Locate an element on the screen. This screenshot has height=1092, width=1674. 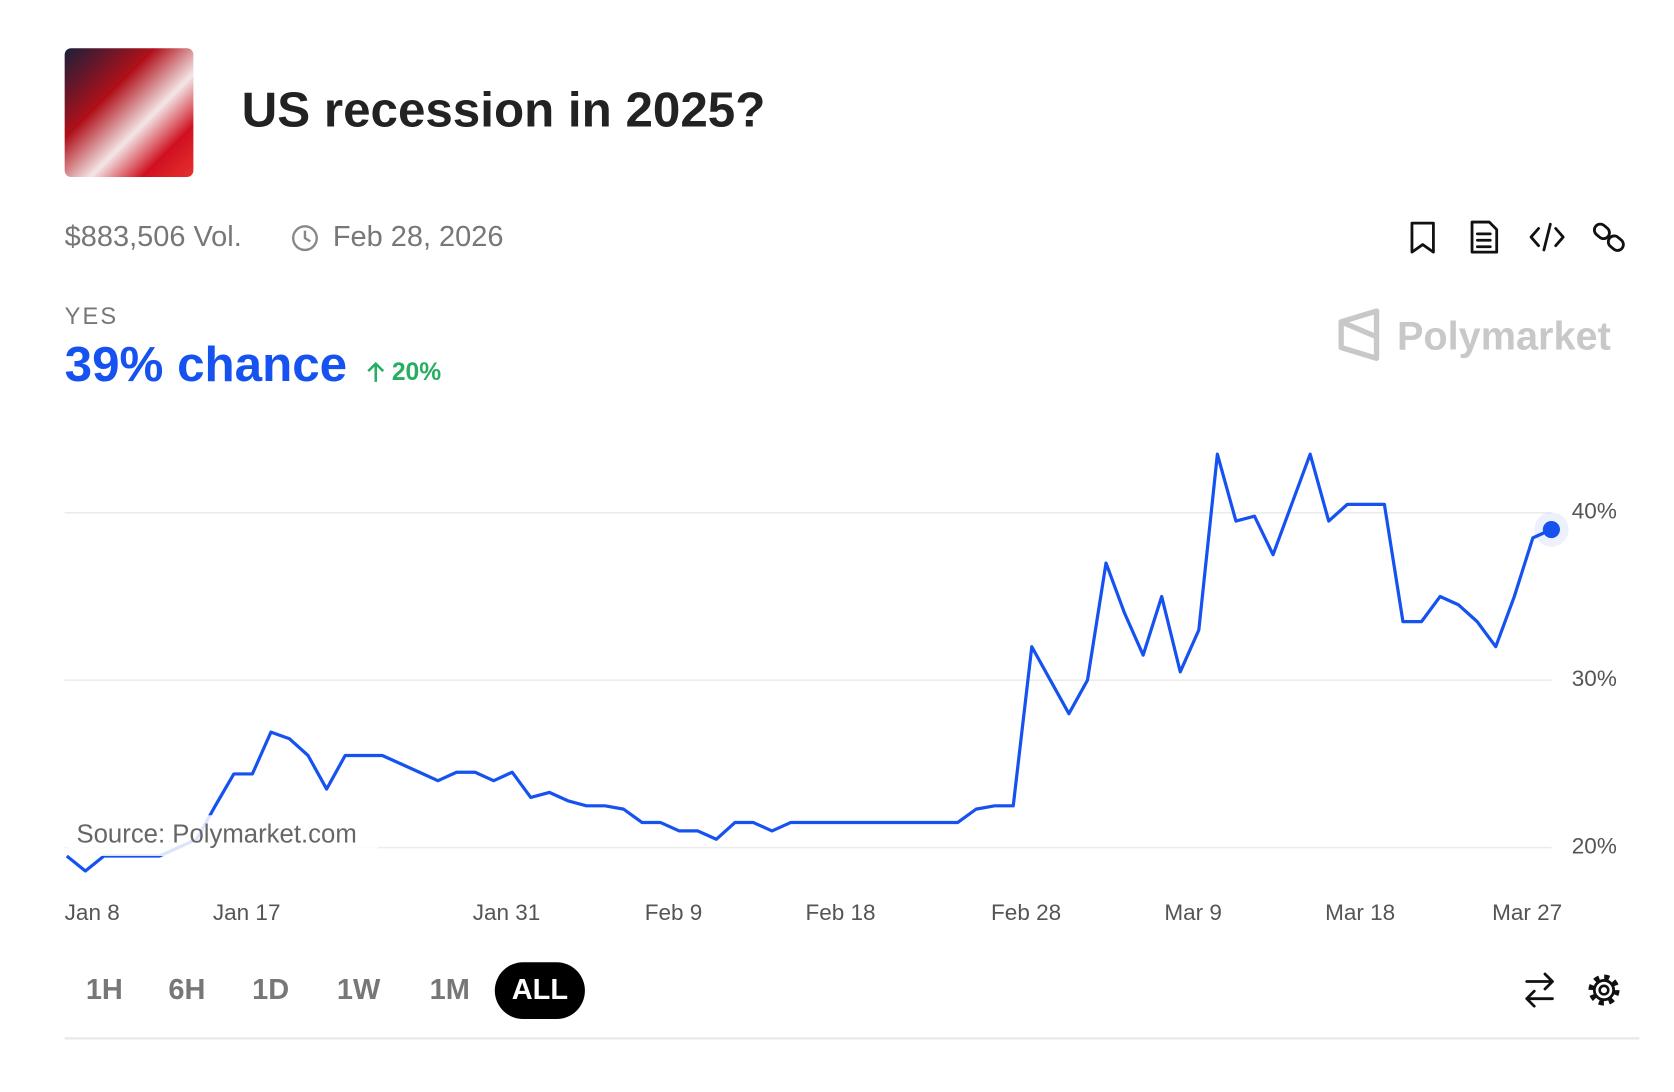
bookmark-icon is located at coordinates (1422, 237).